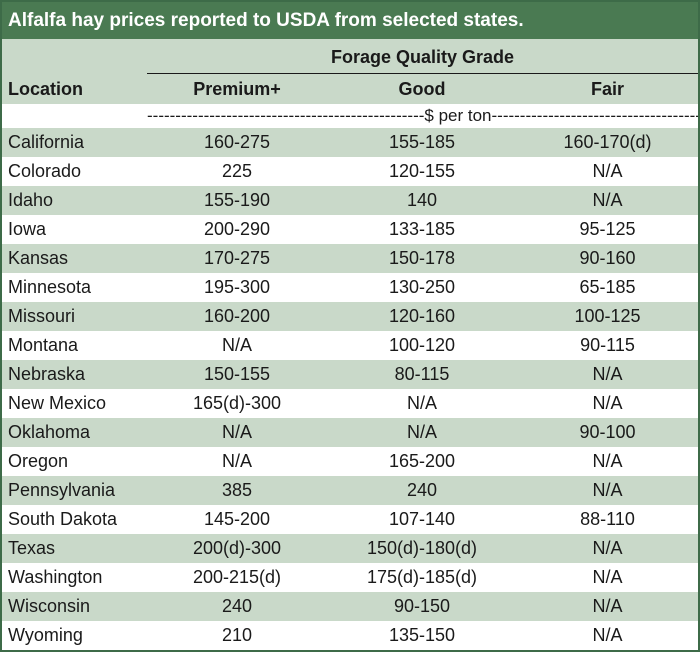  Describe the element at coordinates (49, 606) in the screenshot. I see `cell-location: Wisconsin` at that location.